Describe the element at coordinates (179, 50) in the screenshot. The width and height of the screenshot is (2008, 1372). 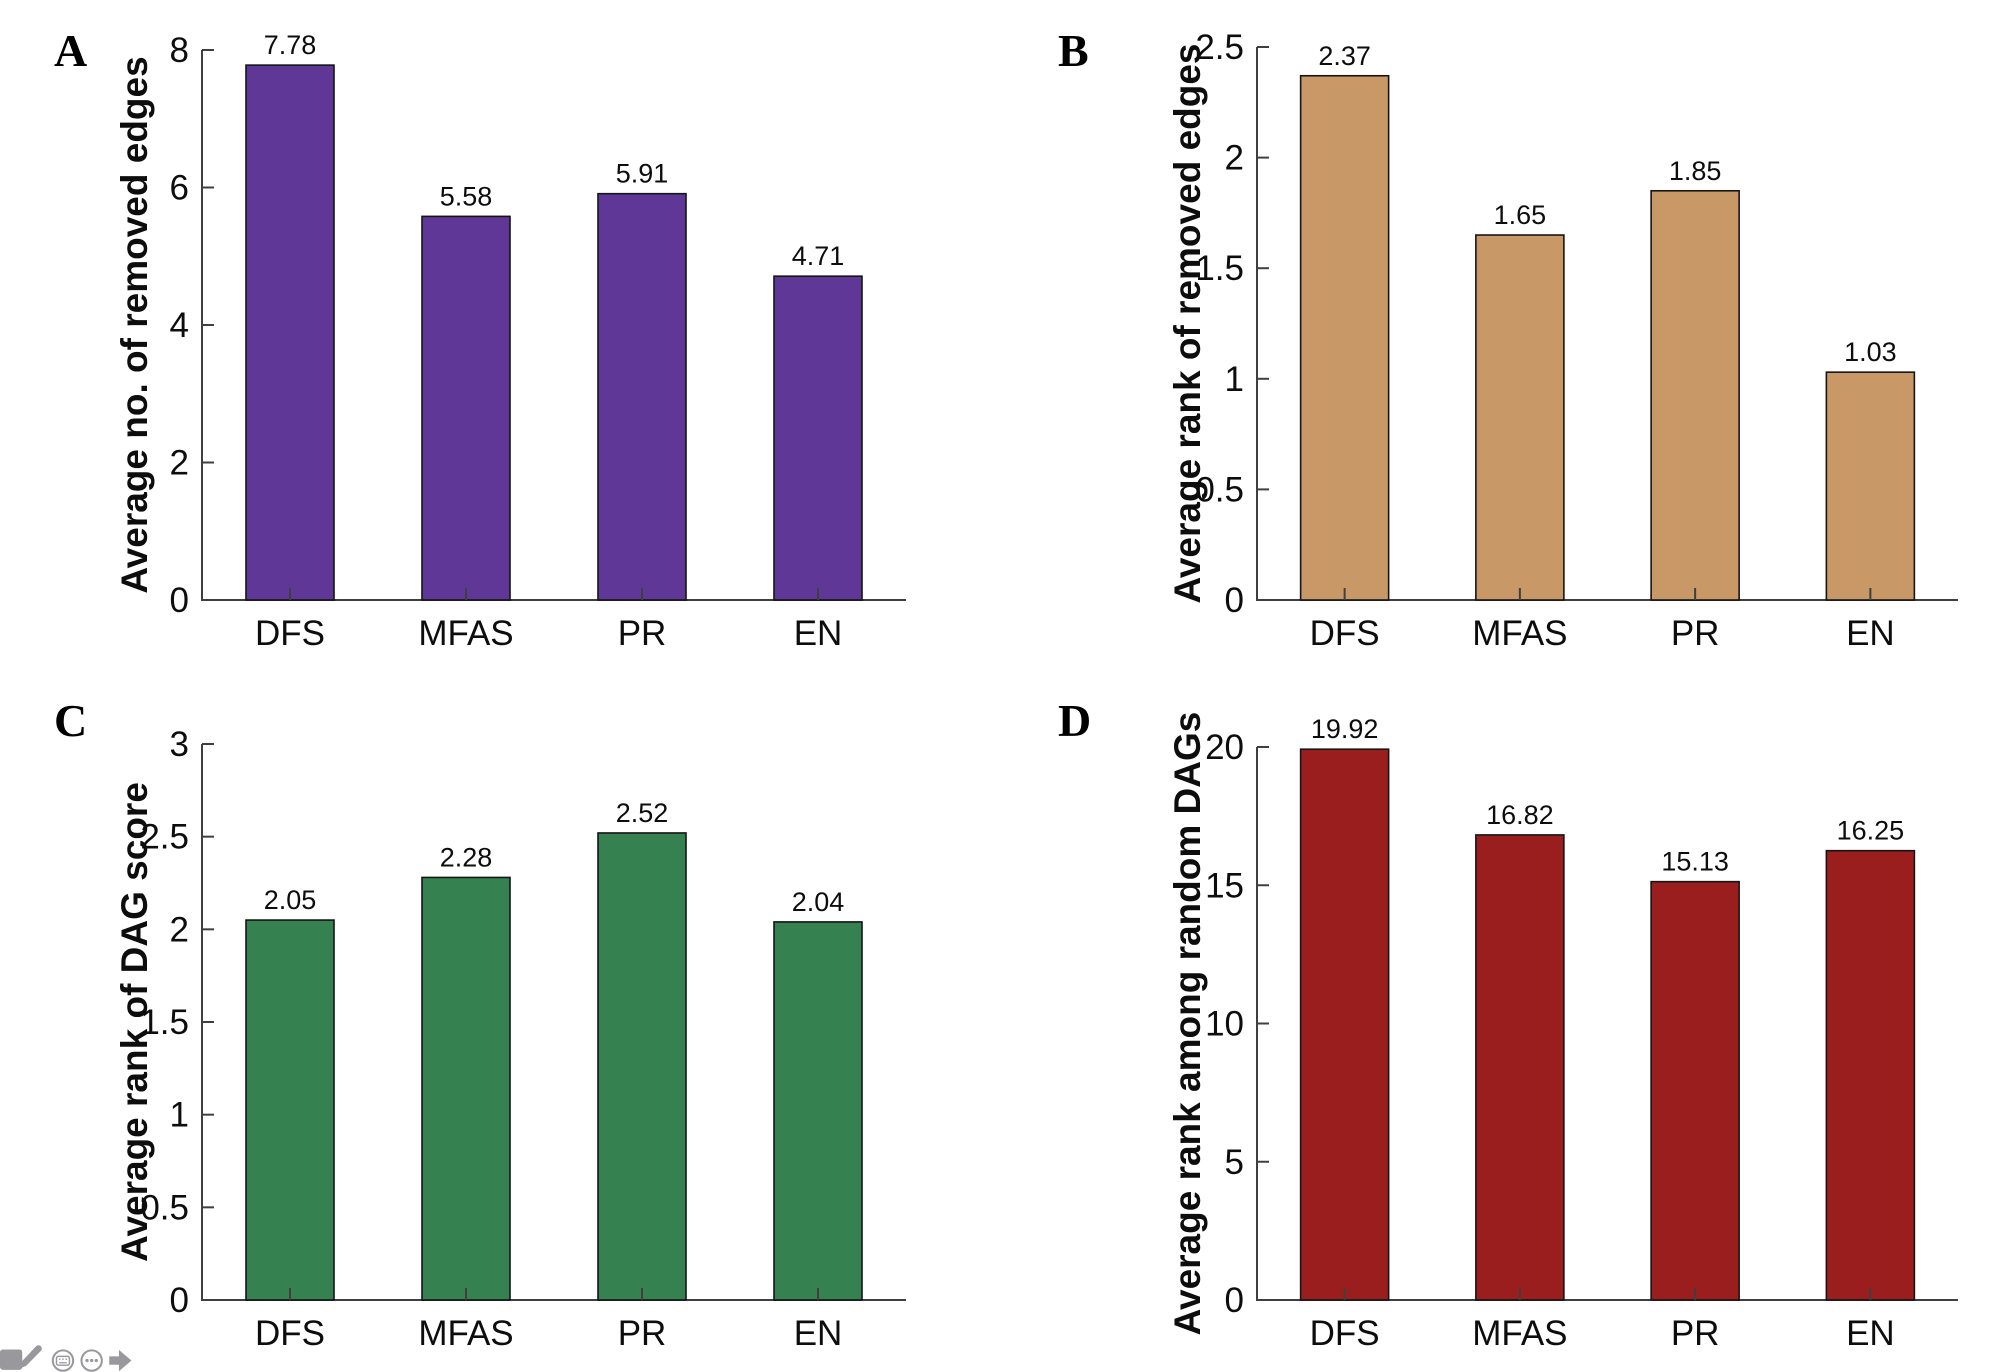
I see `y-tick-label: 8` at that location.